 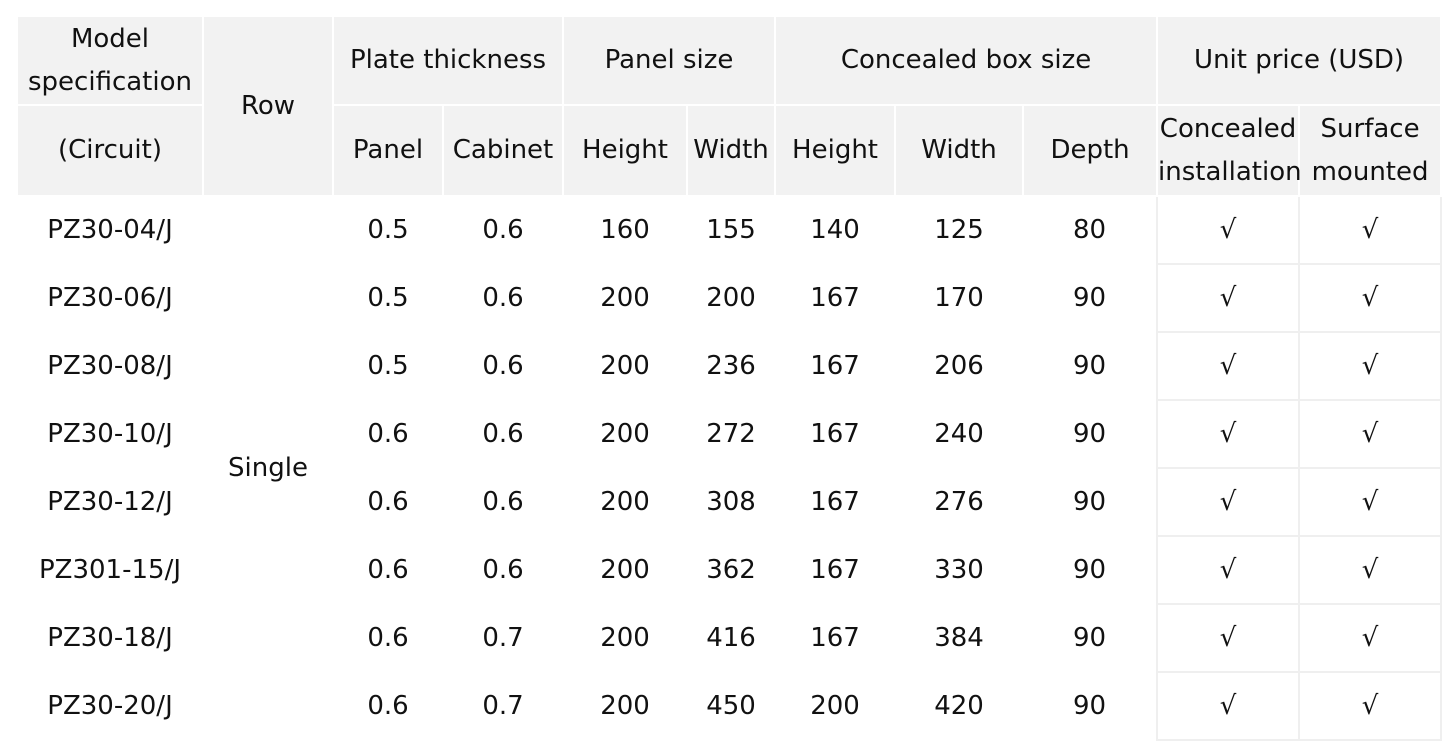 What do you see at coordinates (1370, 128) in the screenshot?
I see `surface-header-line1: Surface` at bounding box center [1370, 128].